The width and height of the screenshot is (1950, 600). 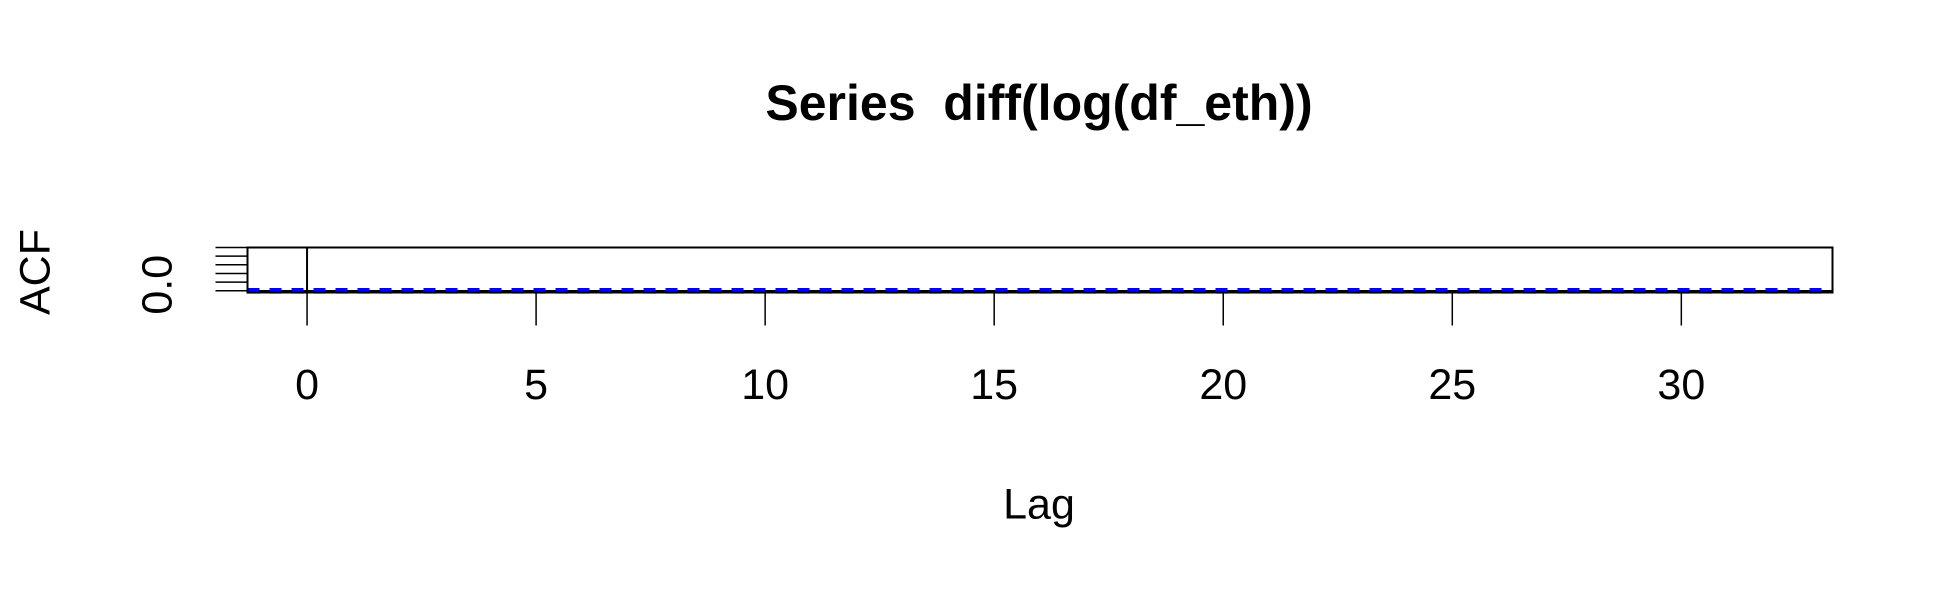 I want to click on x-axis-label: Lag, so click(x=1039, y=504).